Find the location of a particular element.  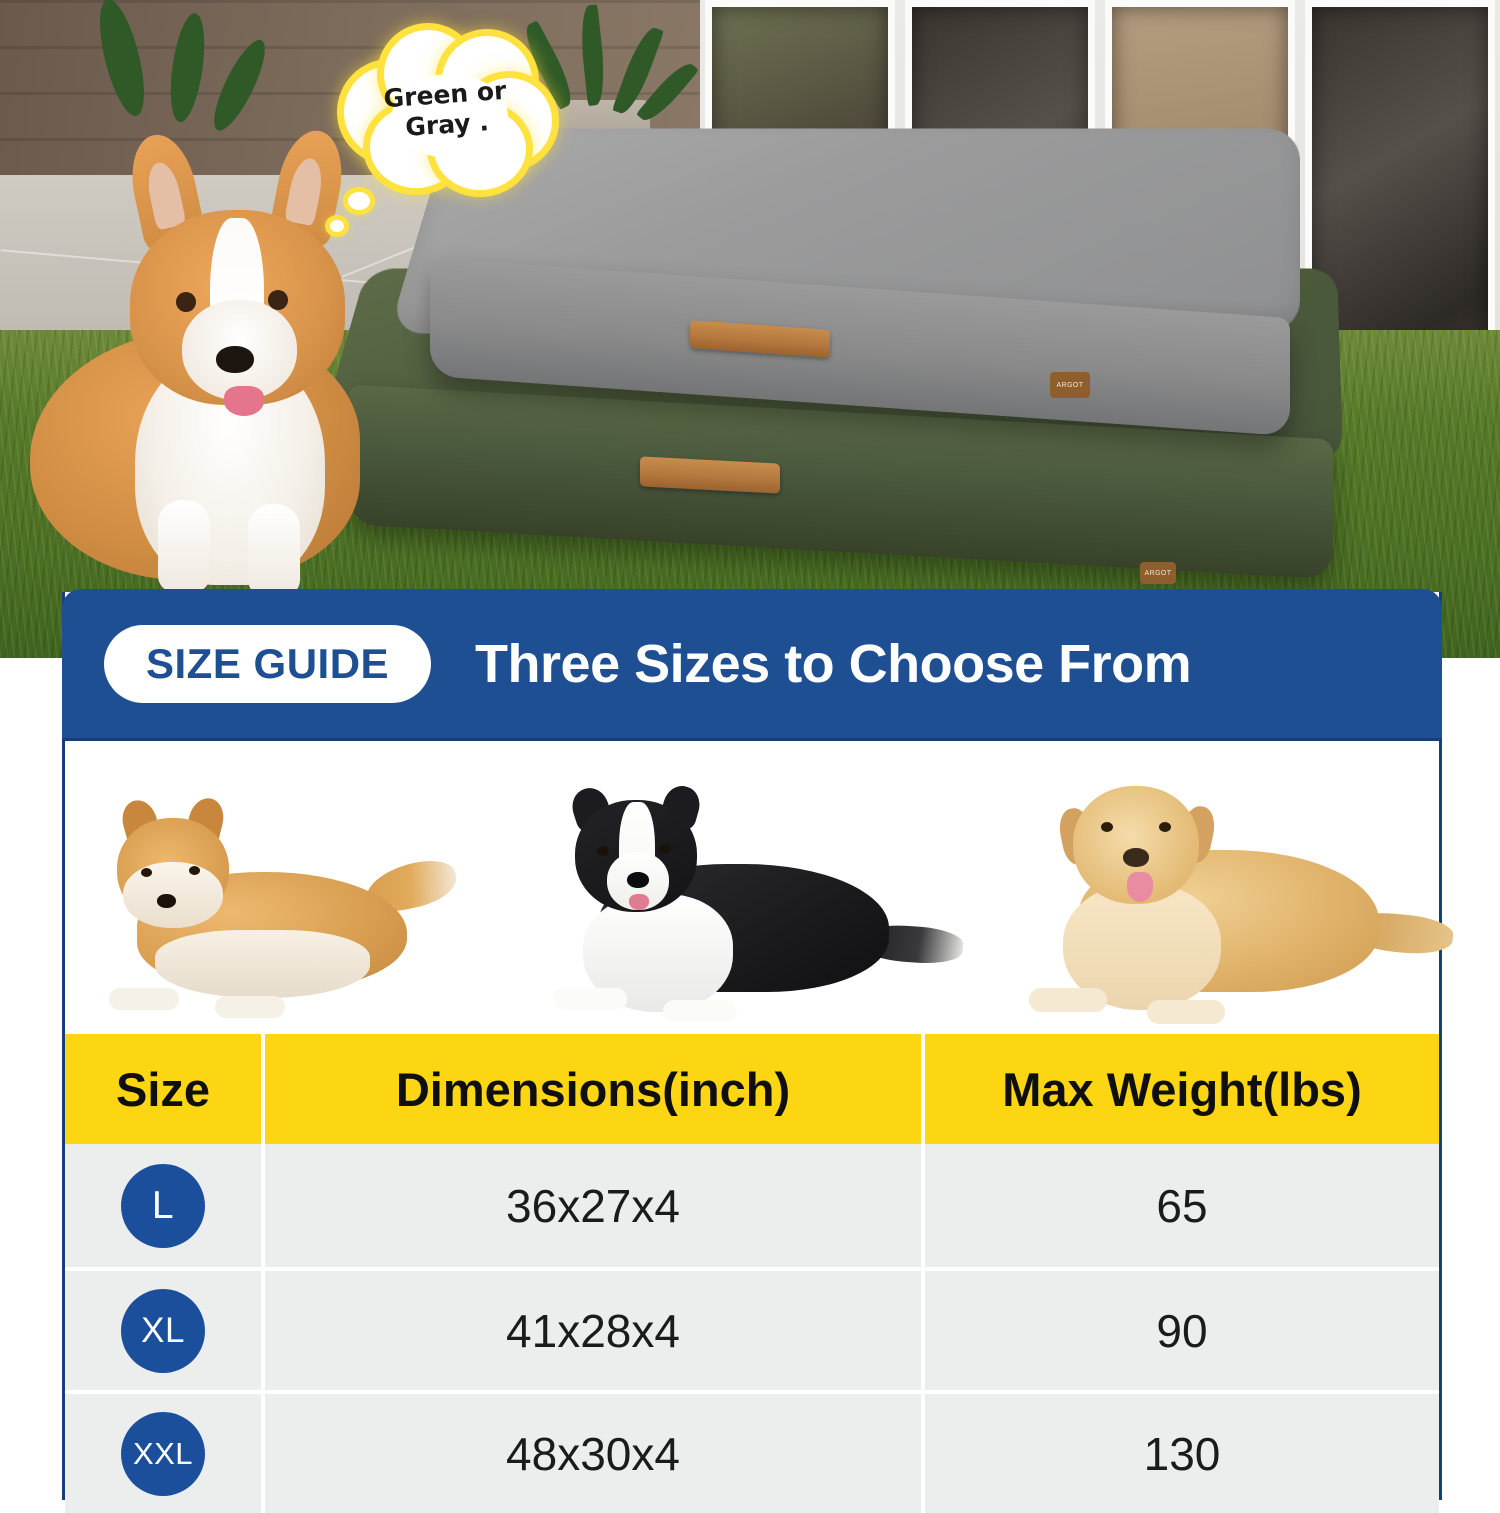

dog-illustration-collie is located at coordinates (752, 889).